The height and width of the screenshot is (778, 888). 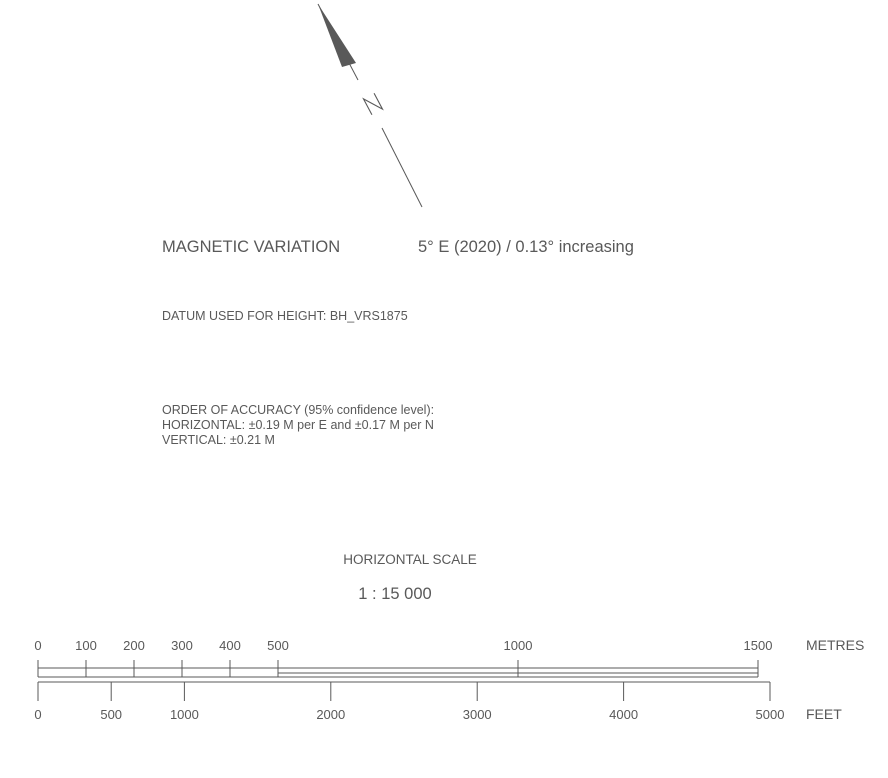 What do you see at coordinates (526, 247) in the screenshot?
I see `magnetic-variation-value: 5° E (2020) / 0.13° increasing` at bounding box center [526, 247].